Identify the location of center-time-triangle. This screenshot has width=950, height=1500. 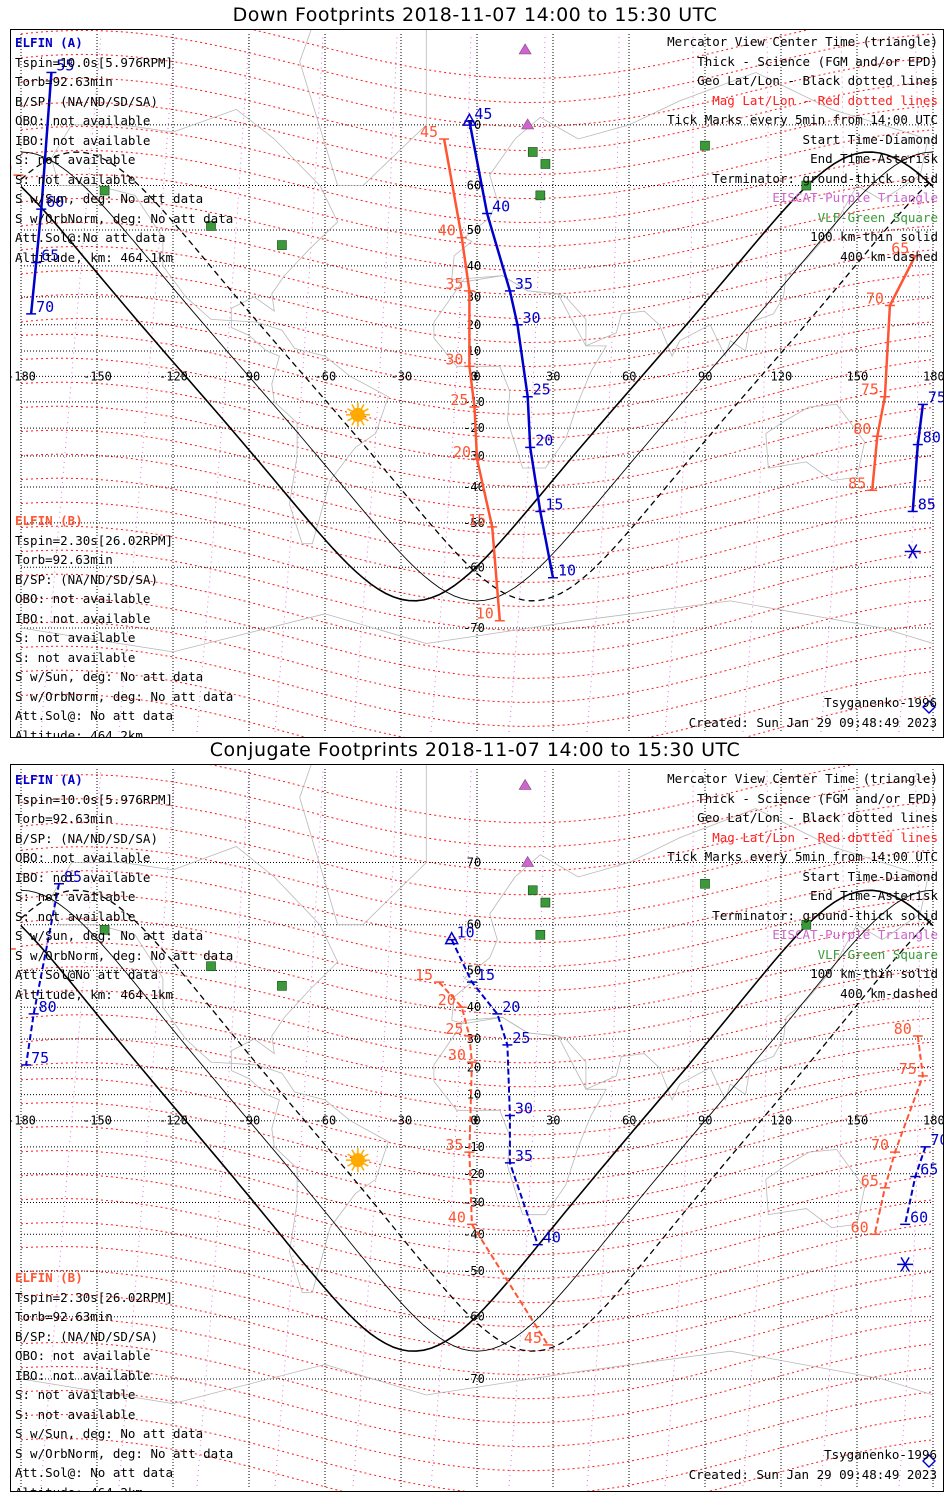
(469, 119).